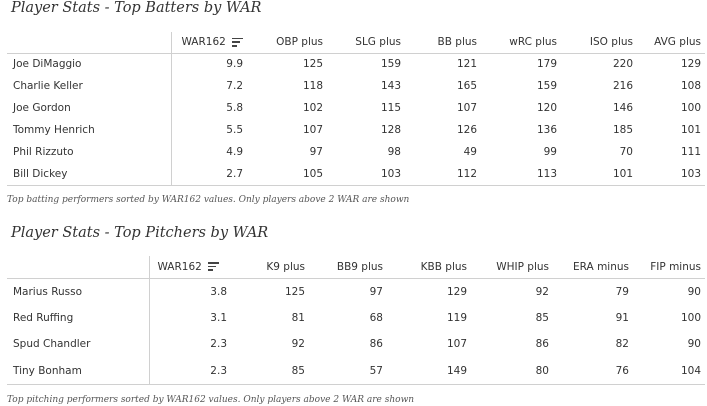 Image resolution: width=707 pixels, height=406 pixels. What do you see at coordinates (78, 371) in the screenshot?
I see `player-name-cell: Tiny Bonham` at bounding box center [78, 371].